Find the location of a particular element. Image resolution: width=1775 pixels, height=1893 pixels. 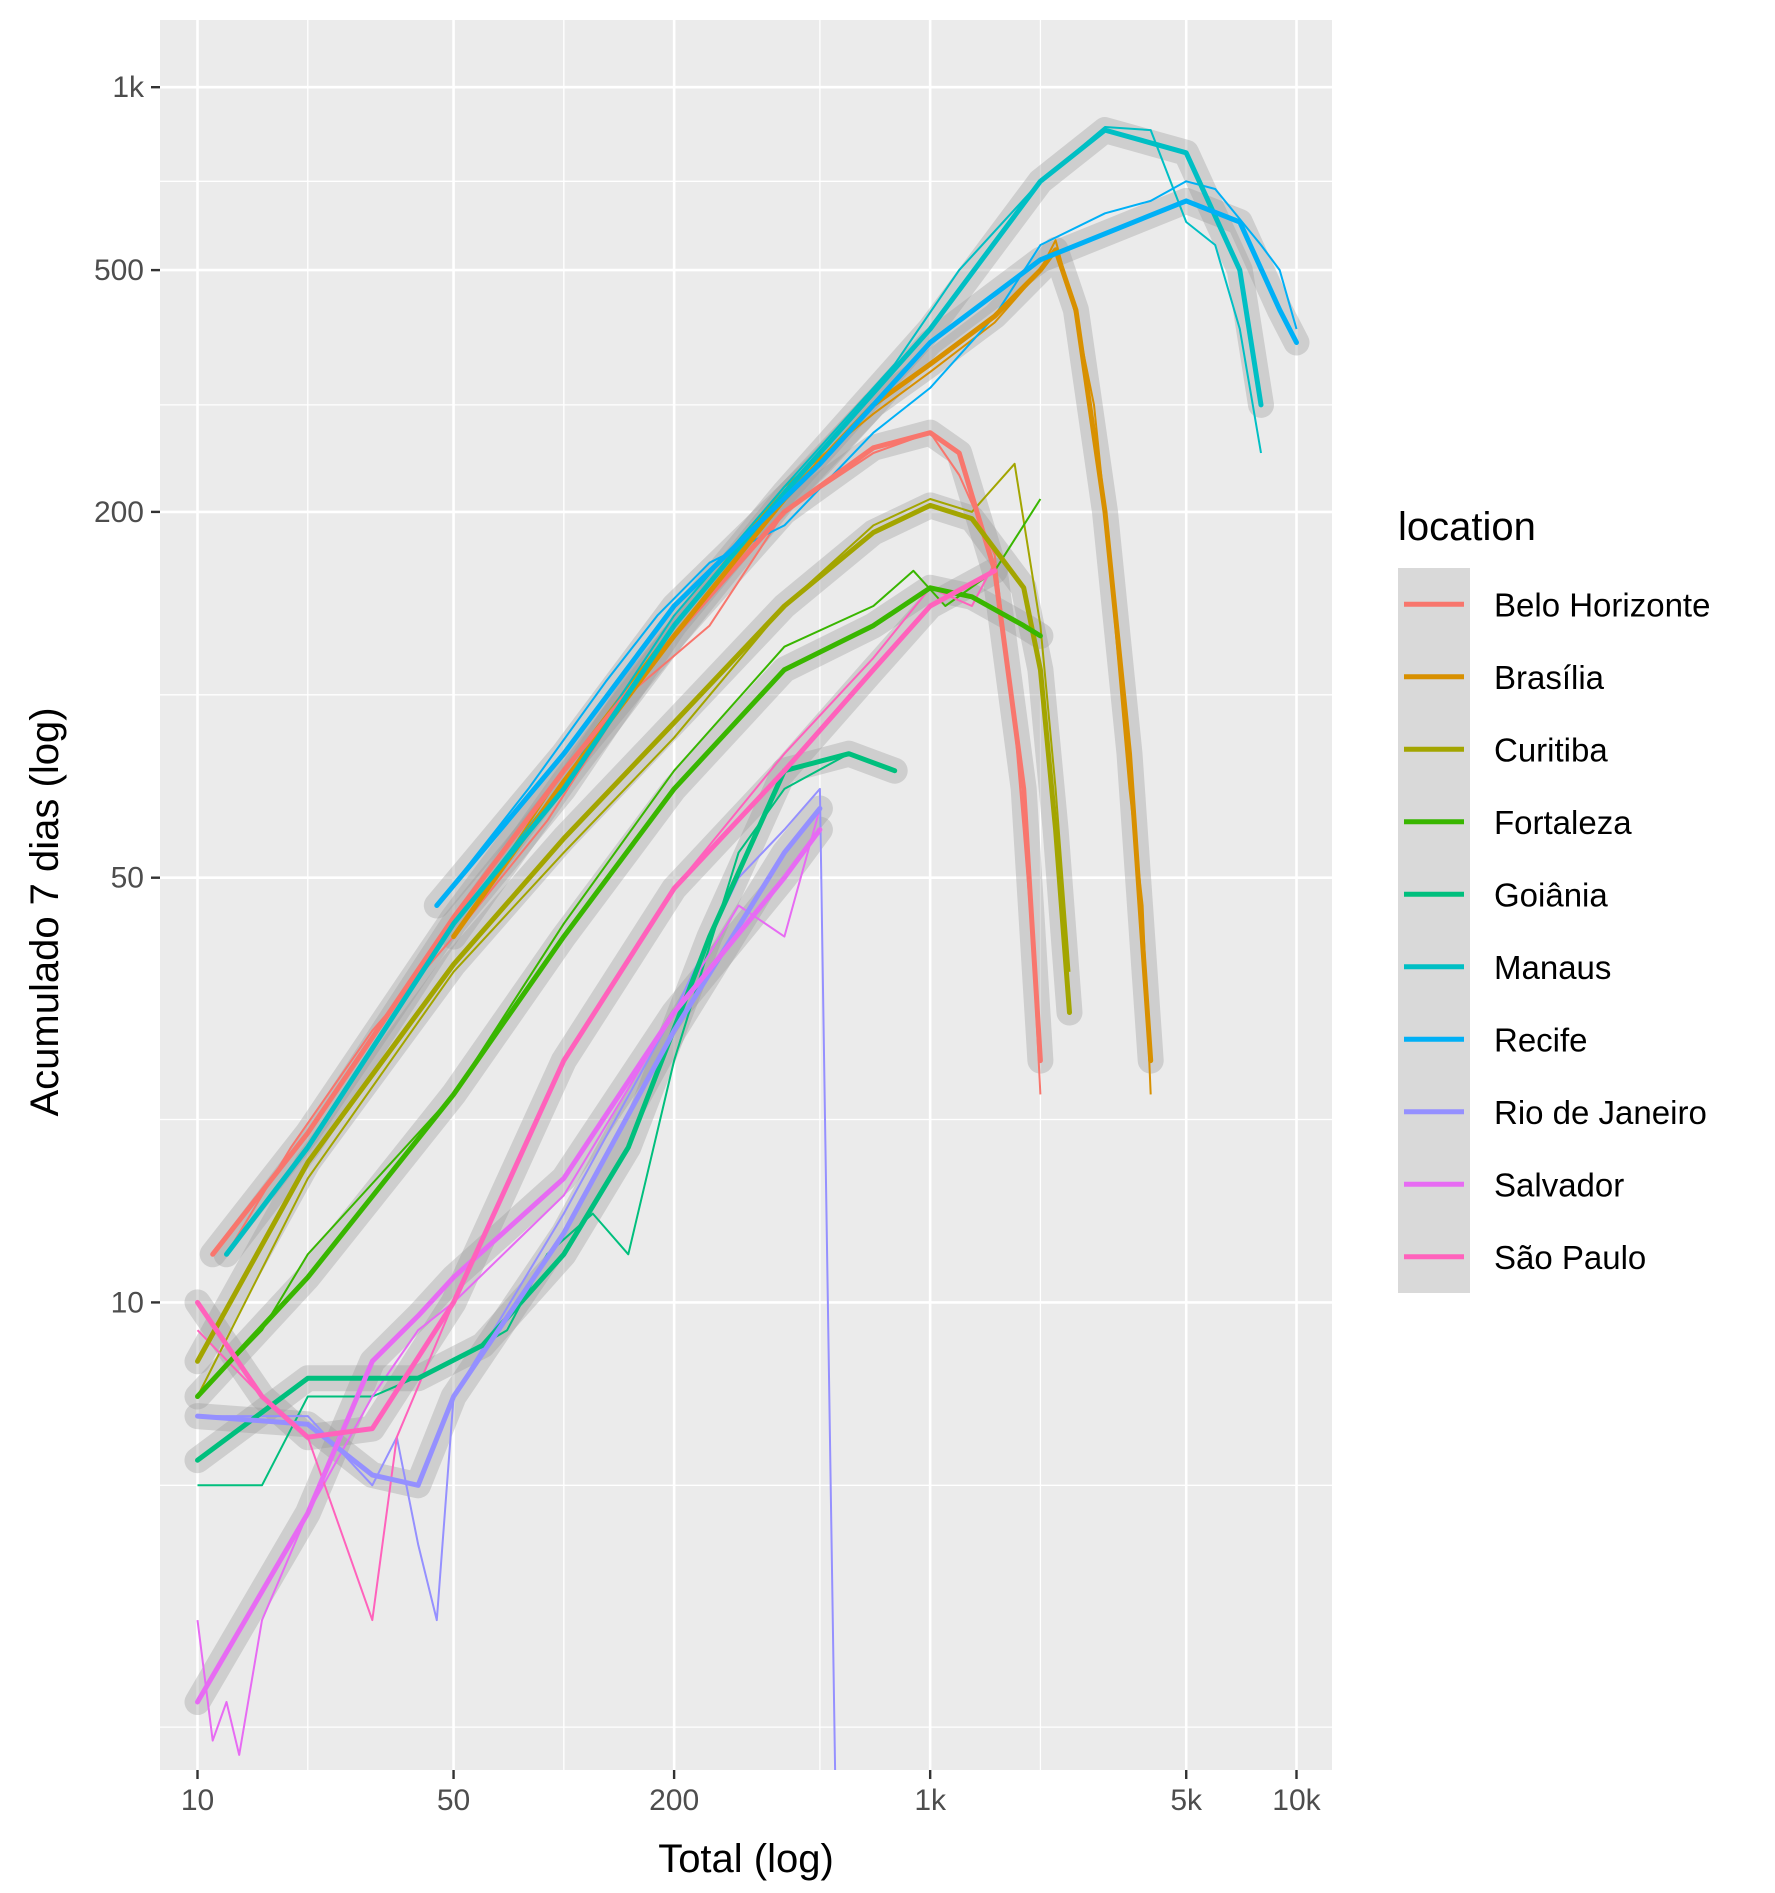

legend-title: location is located at coordinates (1467, 527).